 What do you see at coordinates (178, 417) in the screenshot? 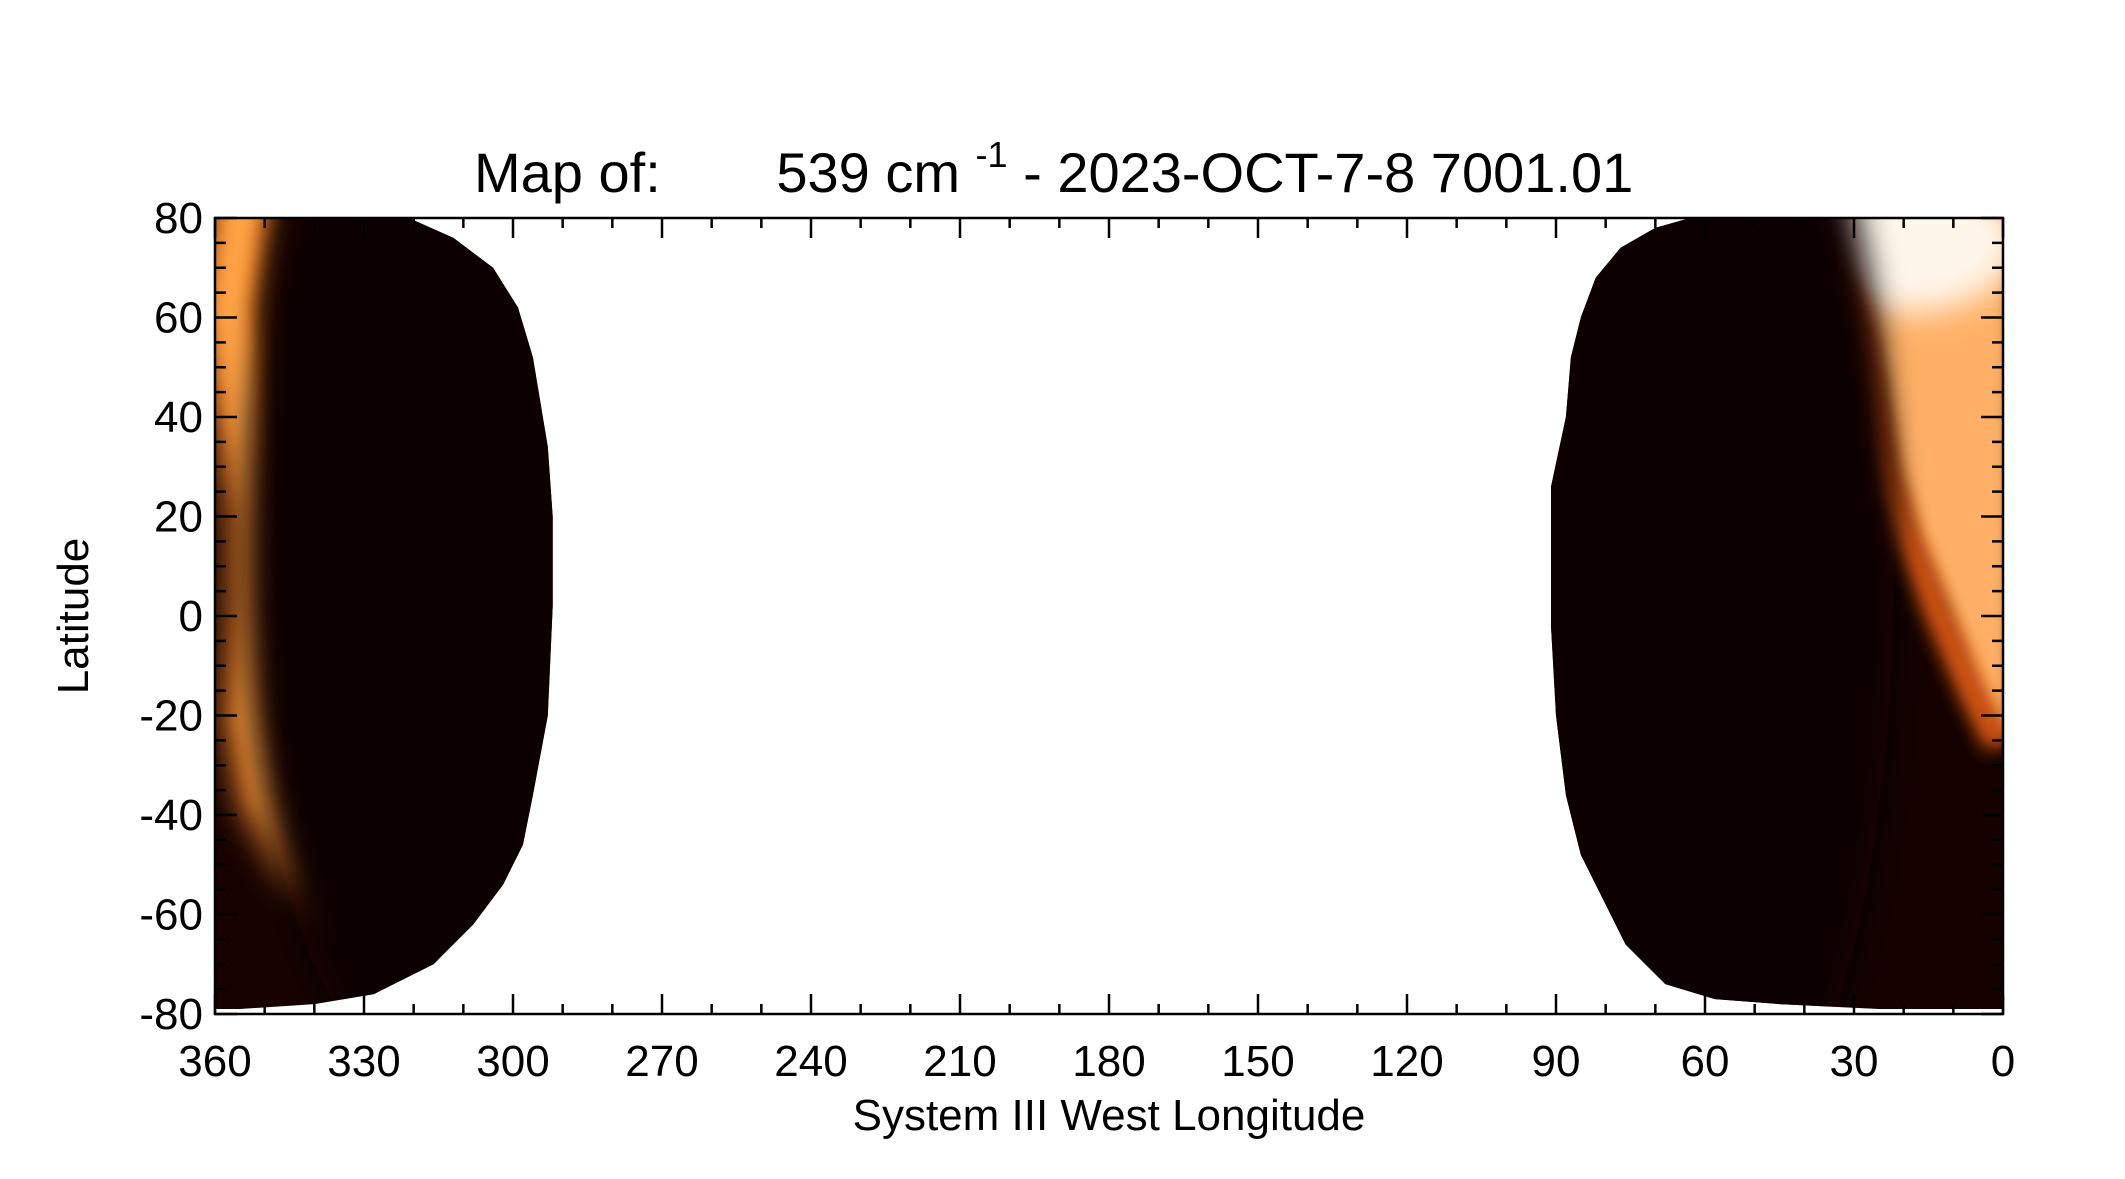
I see `y-tick-label: 40` at bounding box center [178, 417].